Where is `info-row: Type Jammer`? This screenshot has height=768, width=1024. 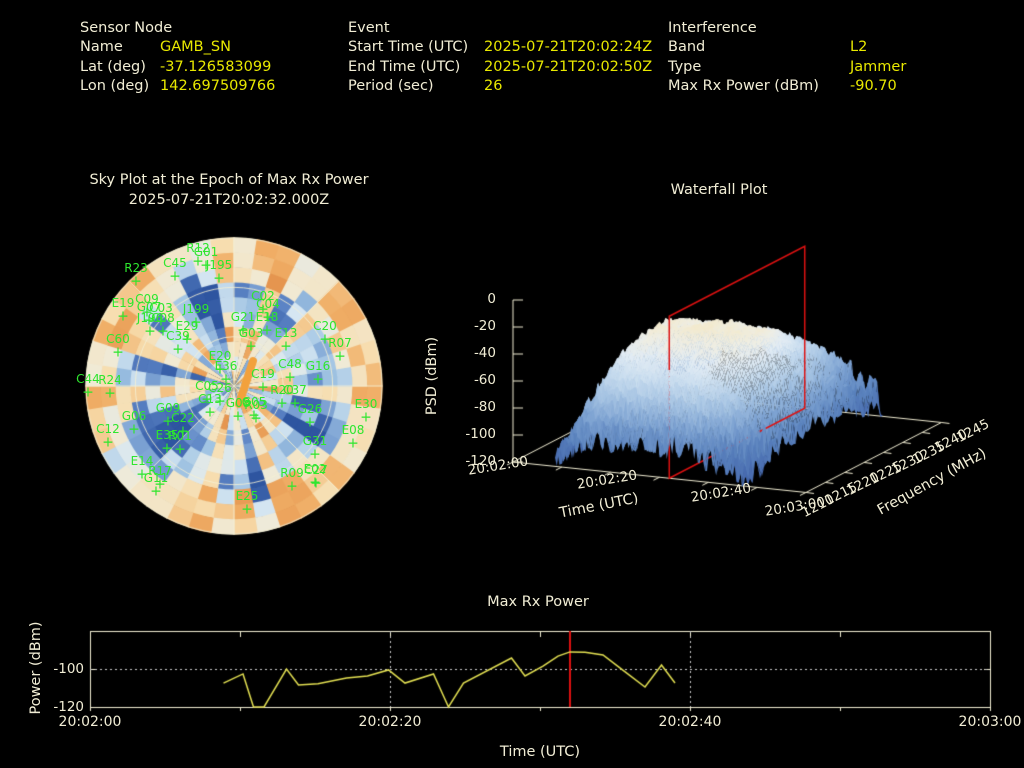
info-row: Type Jammer is located at coordinates (787, 67).